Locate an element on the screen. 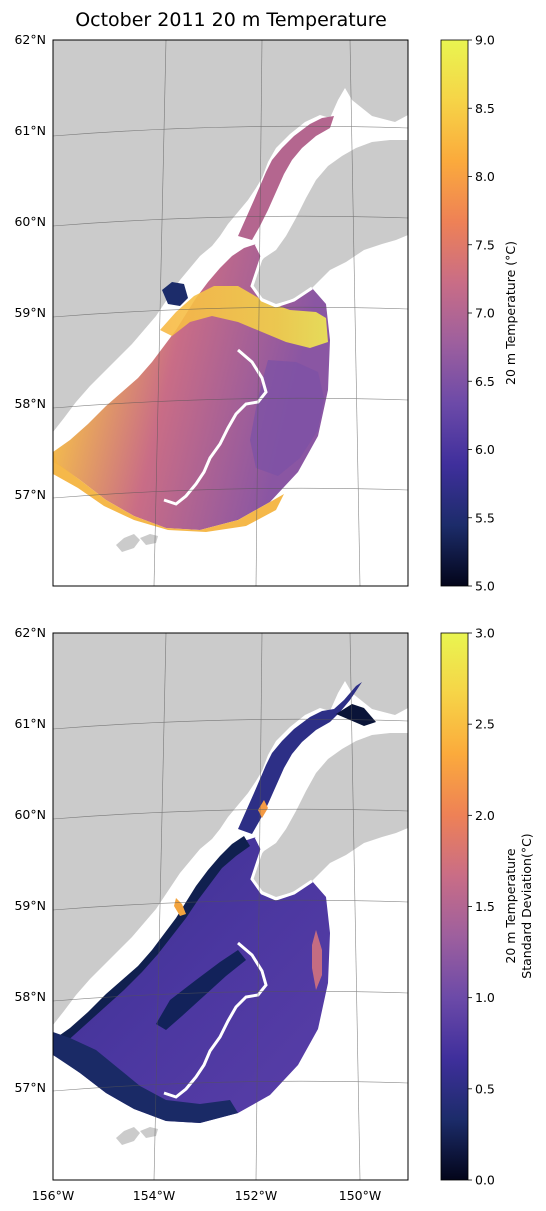  colorbar-tick-label: 5.5 is located at coordinates (485, 517).